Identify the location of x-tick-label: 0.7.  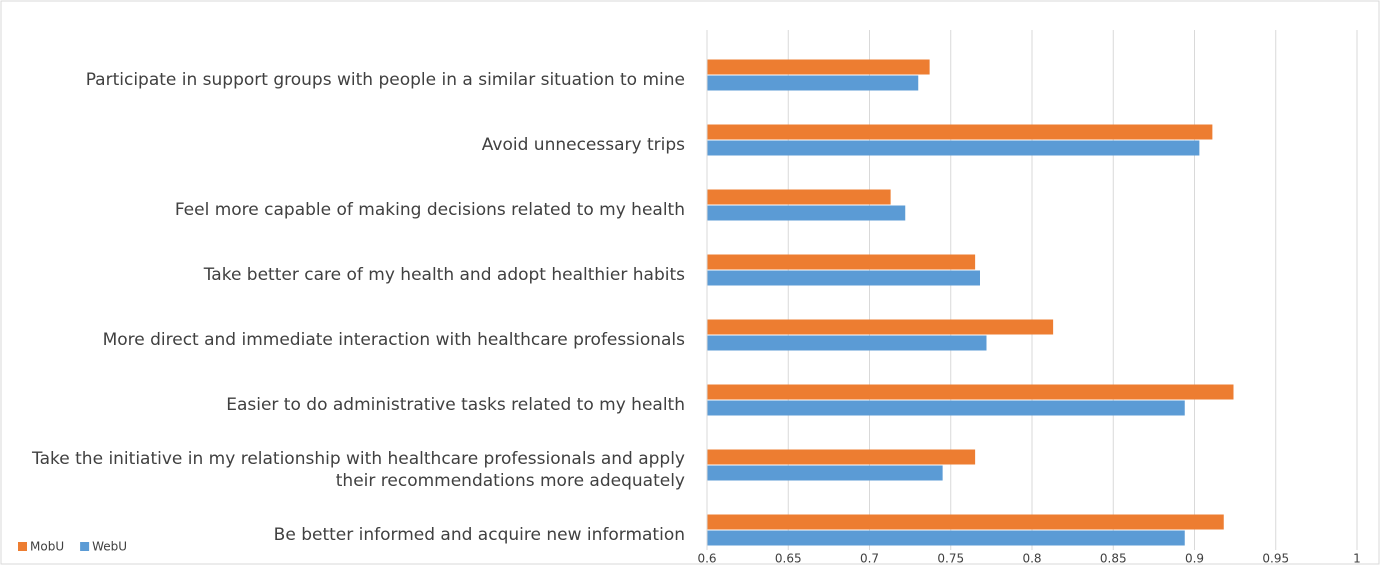
(869, 559).